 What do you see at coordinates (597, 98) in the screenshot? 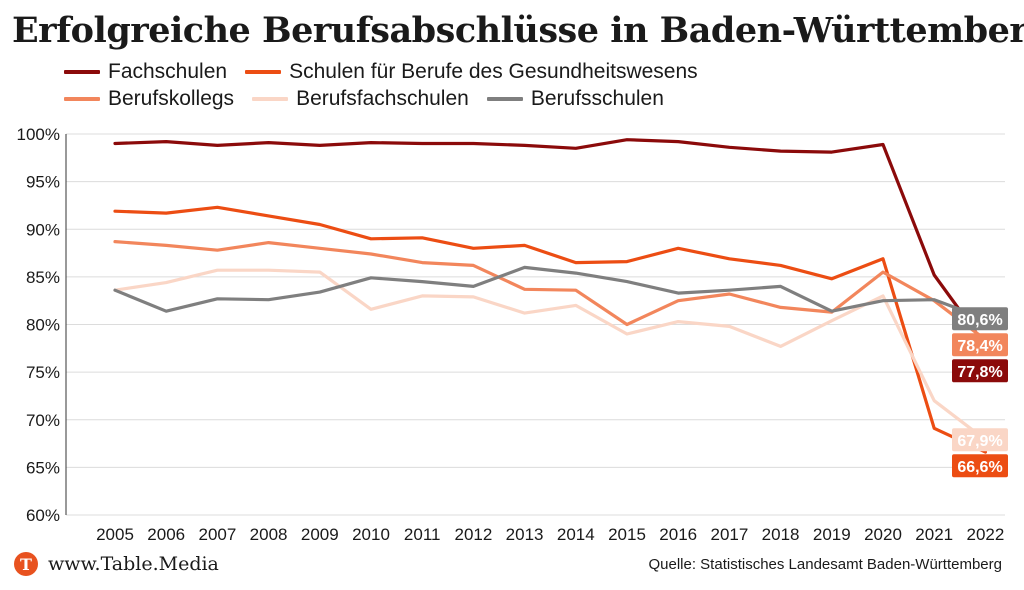
I see `legend-label: Berufsschulen` at bounding box center [597, 98].